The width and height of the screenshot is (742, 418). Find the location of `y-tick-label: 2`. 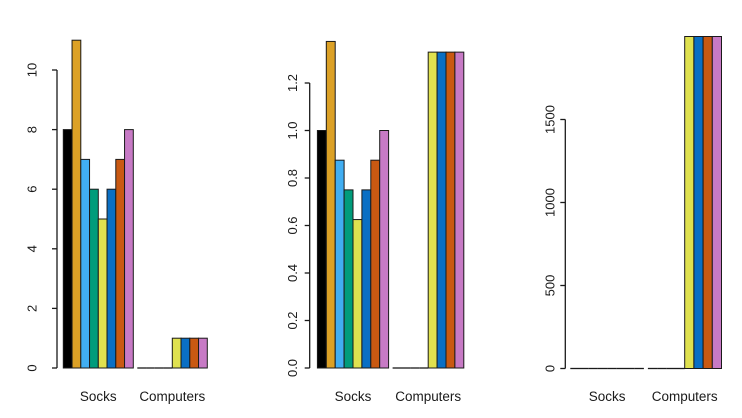

y-tick-label: 2 is located at coordinates (31, 308).